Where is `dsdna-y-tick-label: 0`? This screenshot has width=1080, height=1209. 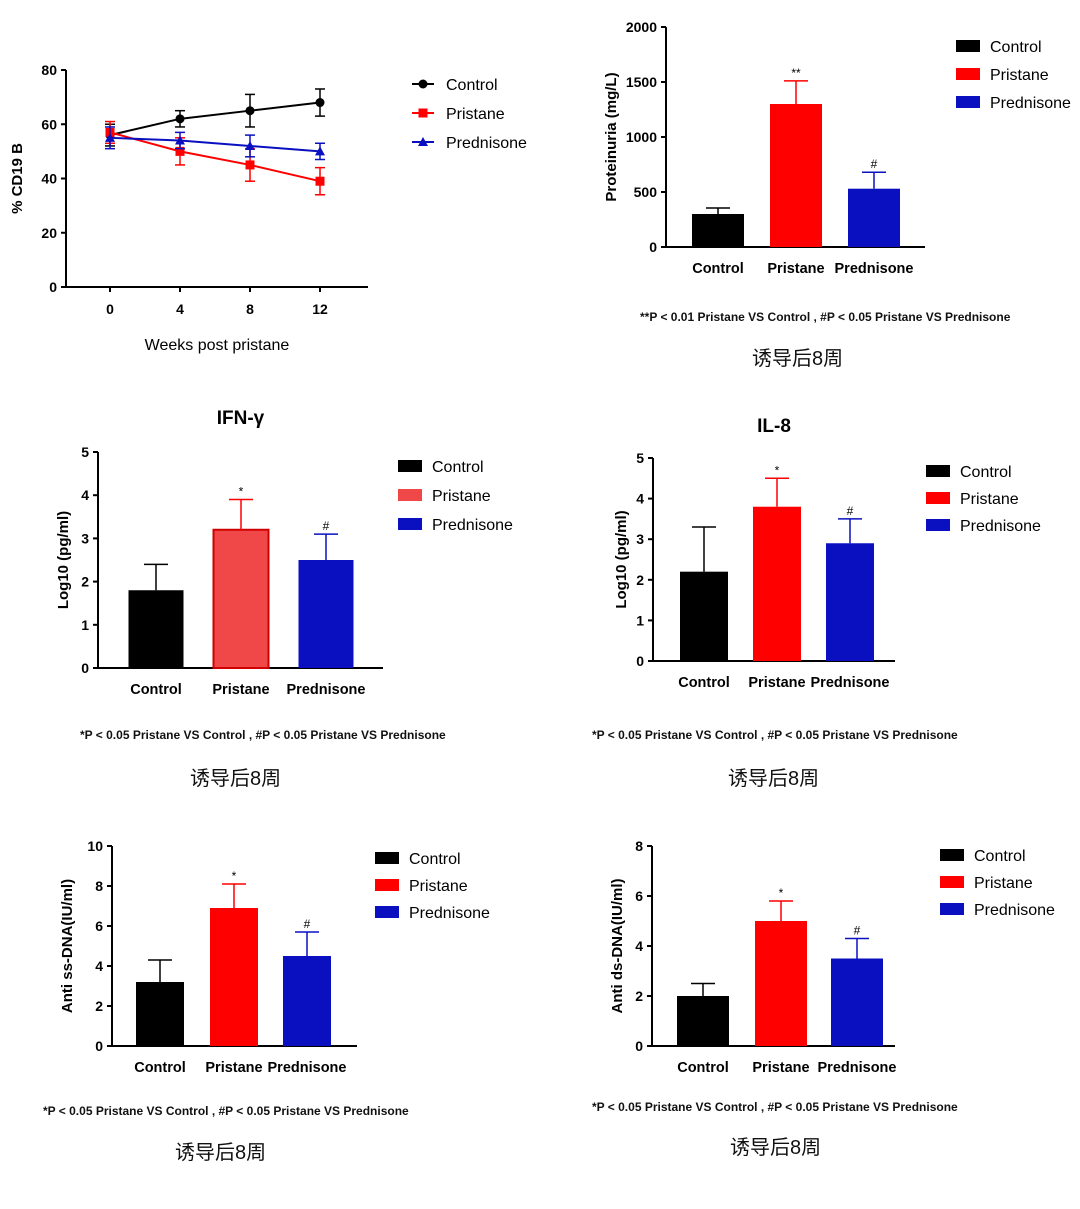 dsdna-y-tick-label: 0 is located at coordinates (639, 1046).